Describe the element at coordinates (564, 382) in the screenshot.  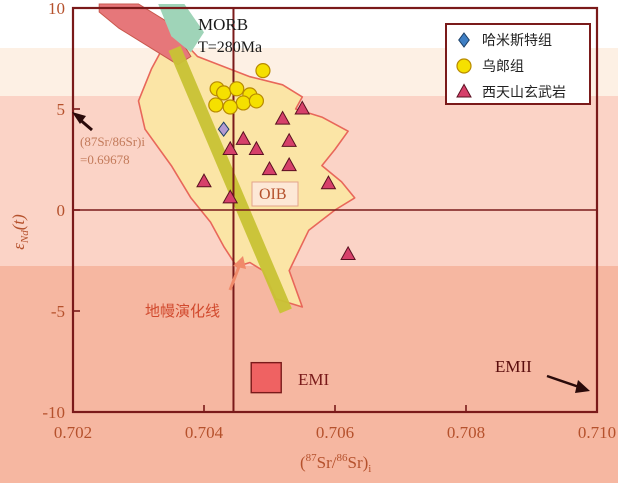
I see `emii-arrow-shaft` at that location.